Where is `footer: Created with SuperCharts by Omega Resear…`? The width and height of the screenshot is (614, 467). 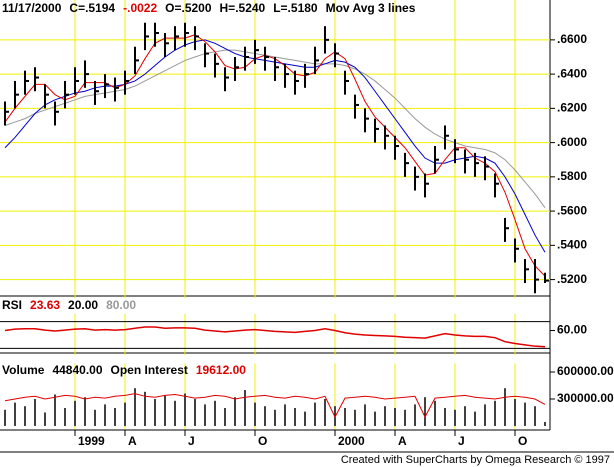
footer: Created with SuperCharts by Omega Resear… is located at coordinates (475, 460).